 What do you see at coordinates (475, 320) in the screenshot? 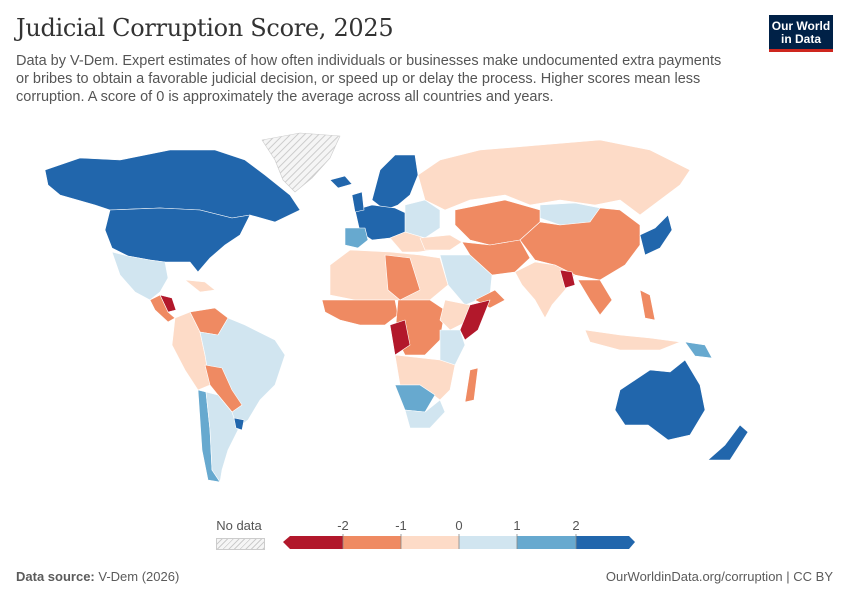
I see `region-somalia` at bounding box center [475, 320].